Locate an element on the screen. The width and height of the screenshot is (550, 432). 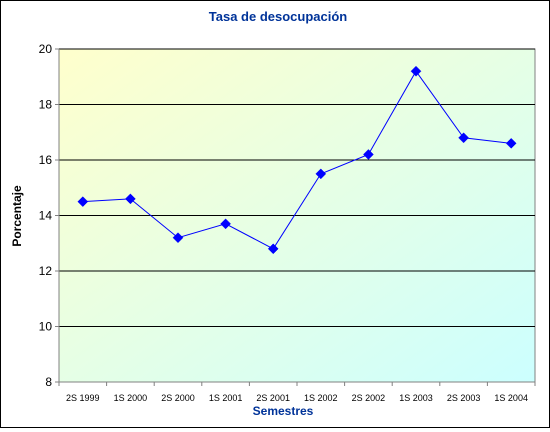
x-tick-label: 1S 2002 is located at coordinates (321, 398).